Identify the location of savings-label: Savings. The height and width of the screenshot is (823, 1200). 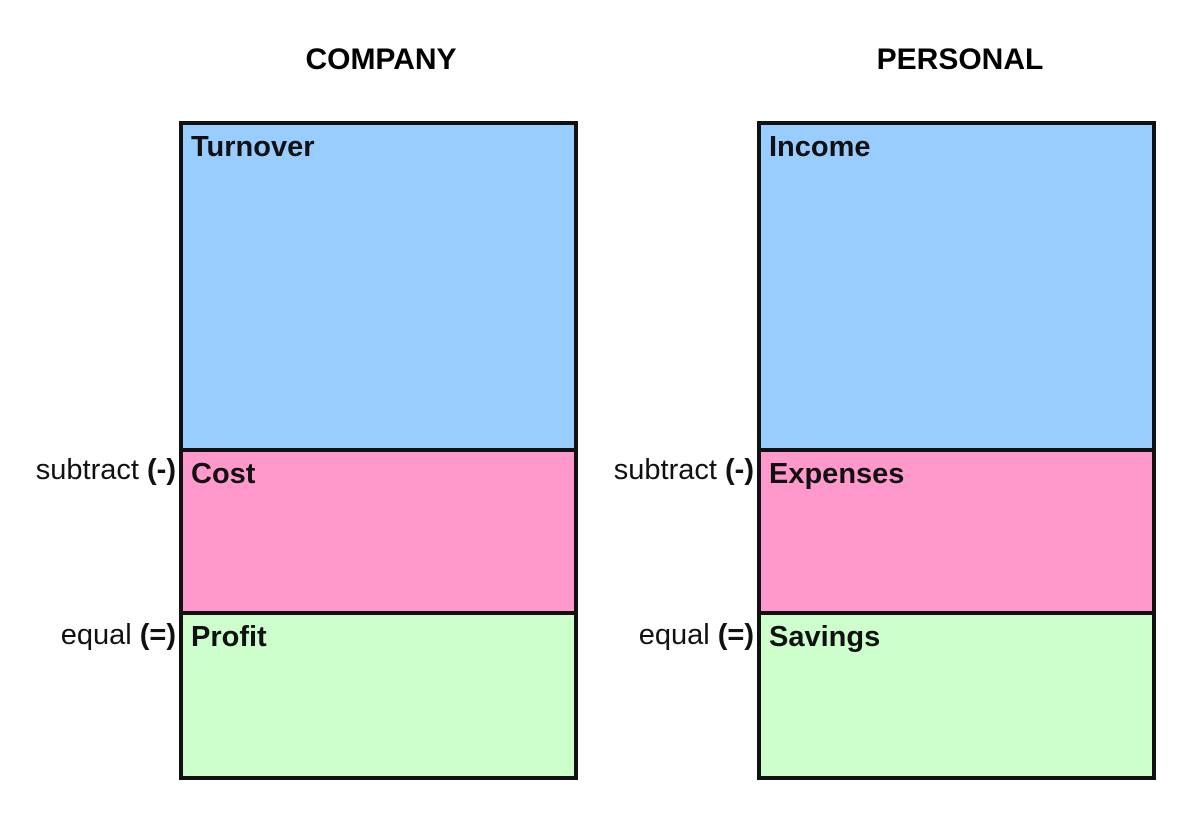
(825, 637).